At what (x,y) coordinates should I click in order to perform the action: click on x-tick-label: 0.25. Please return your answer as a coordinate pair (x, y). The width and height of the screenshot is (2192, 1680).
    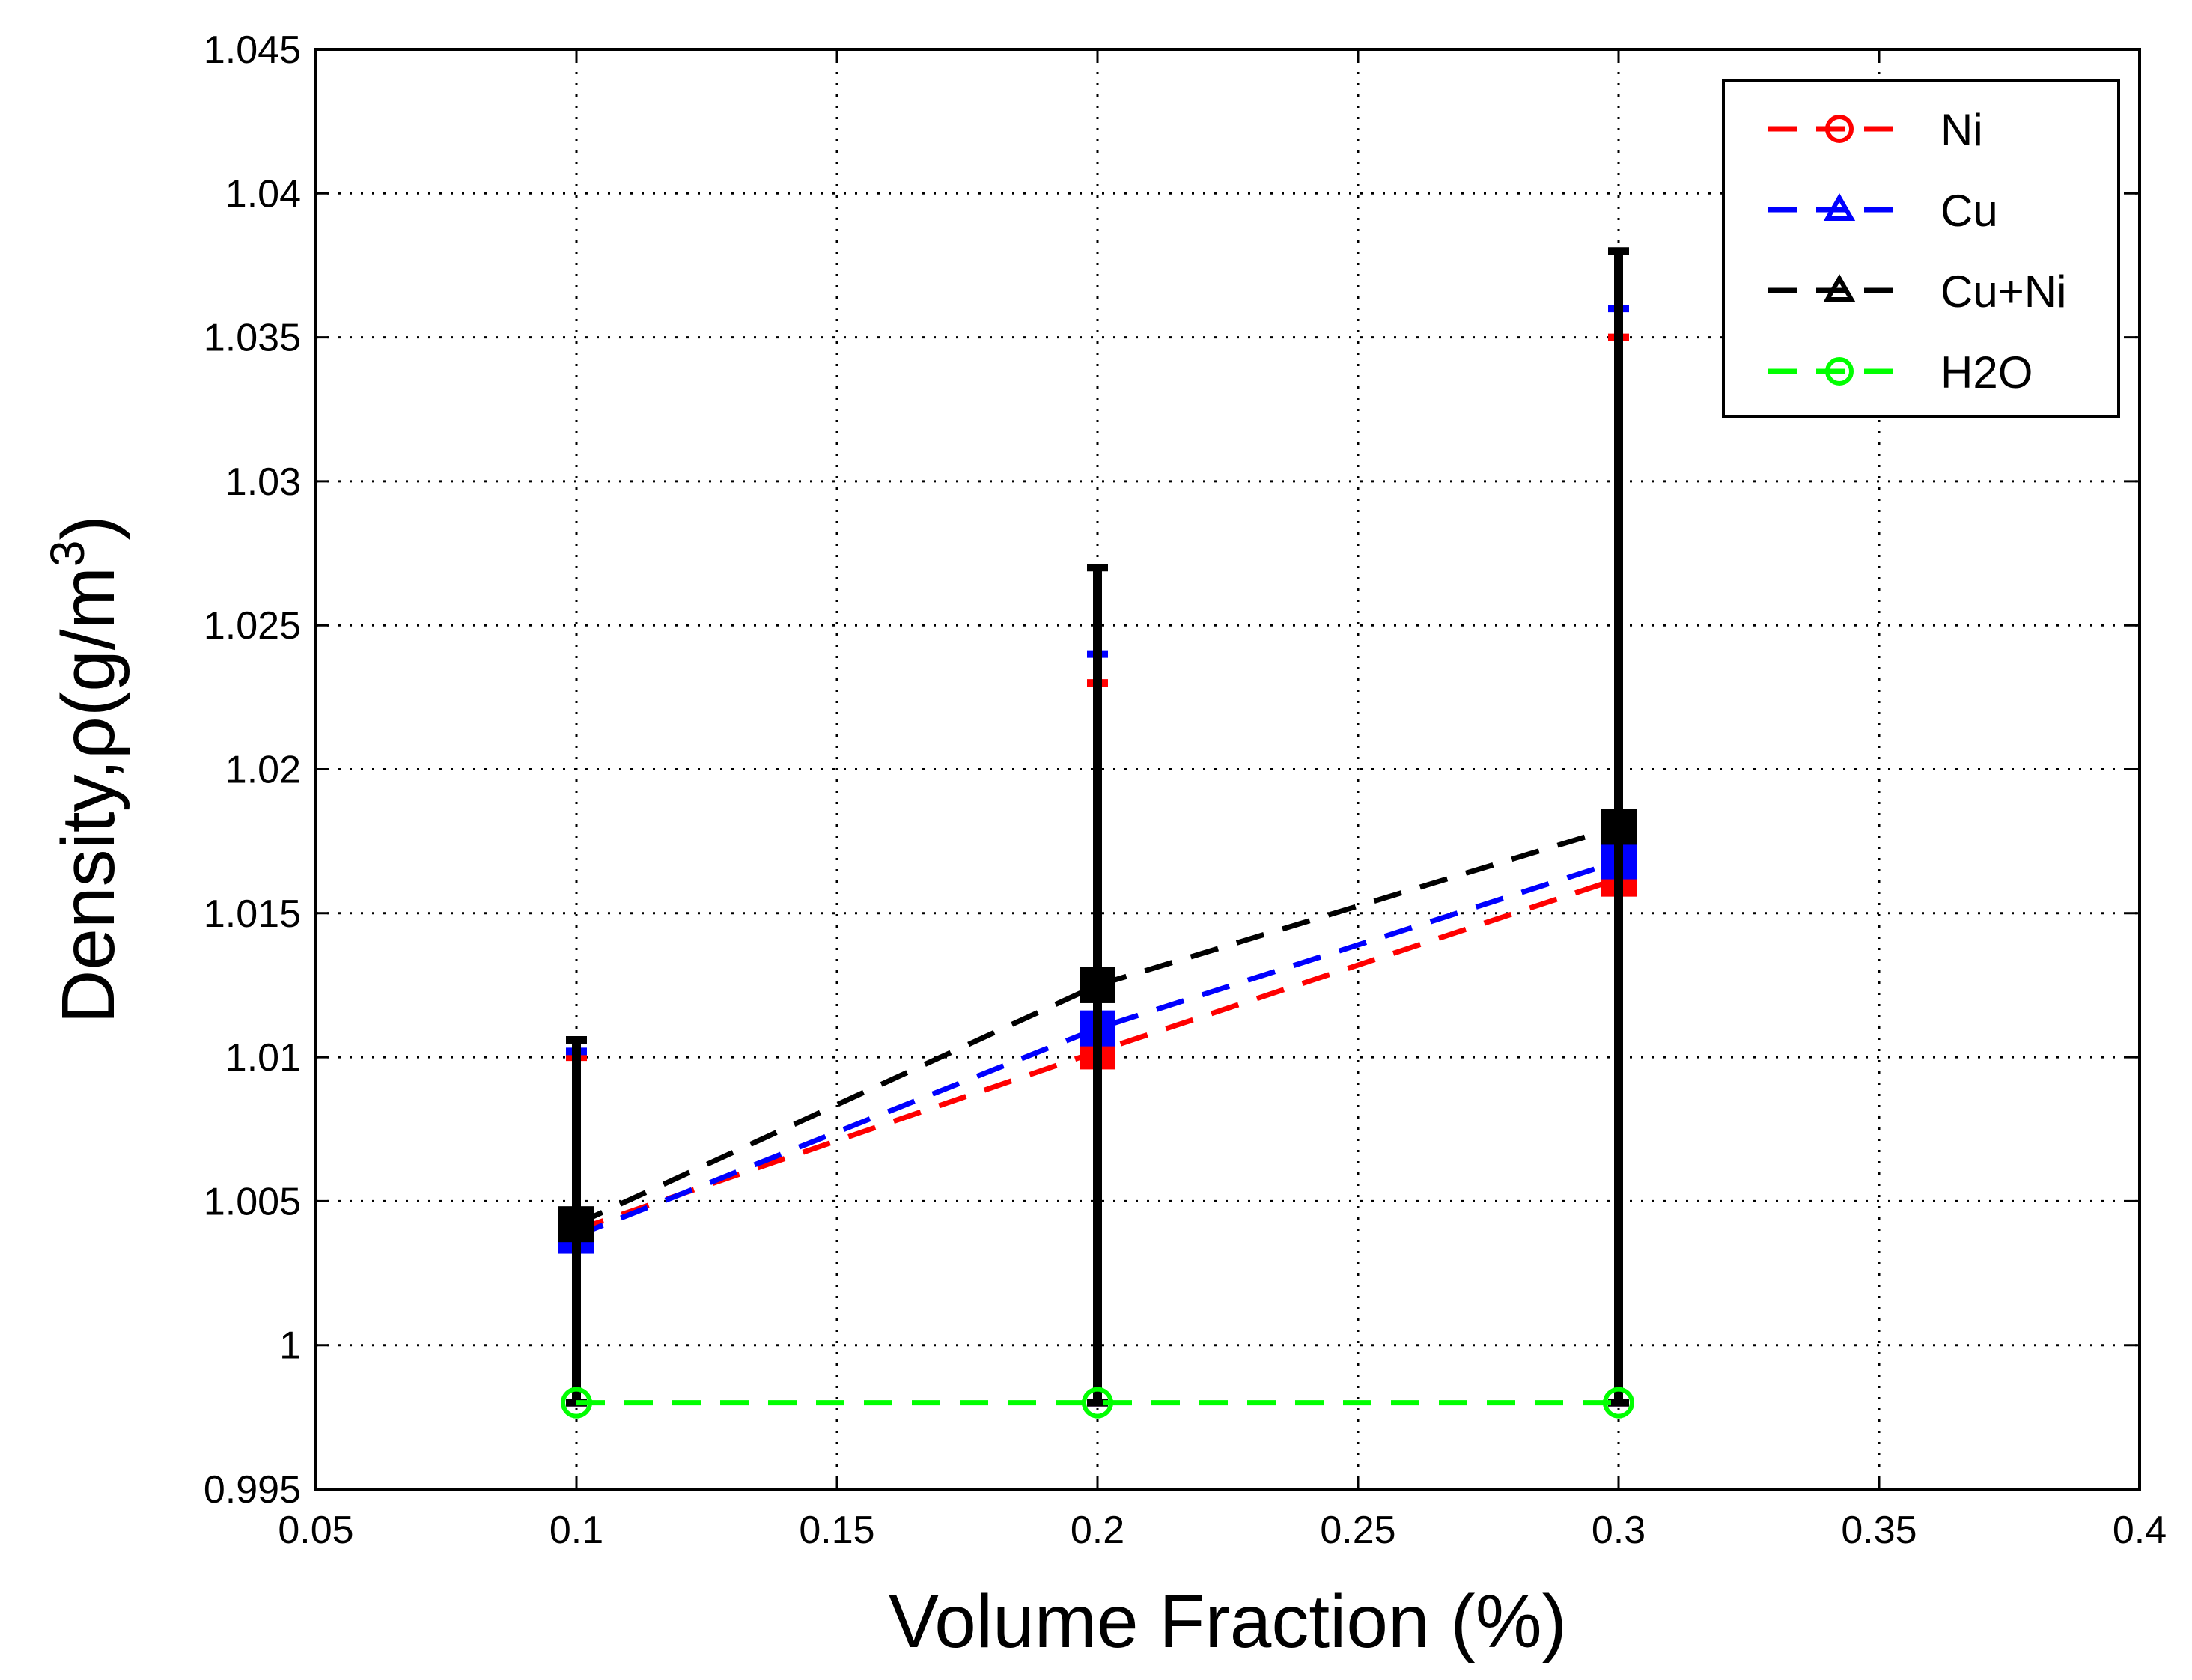
    Looking at the image, I should click on (1358, 1530).